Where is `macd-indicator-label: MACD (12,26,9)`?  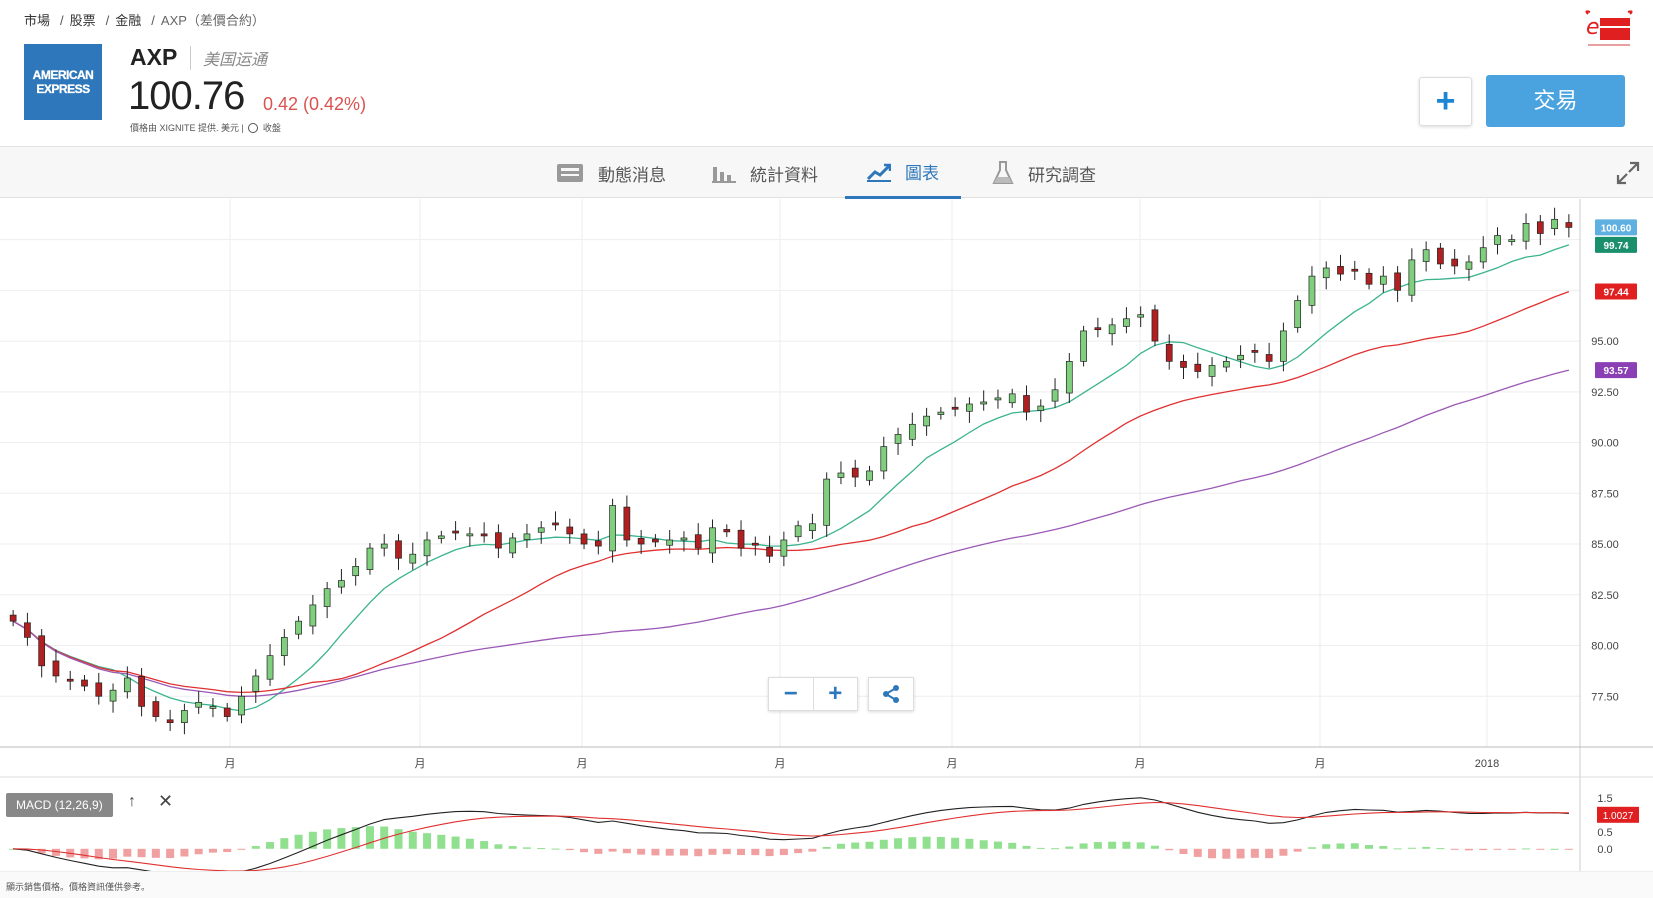 macd-indicator-label: MACD (12,26,9) is located at coordinates (59, 805).